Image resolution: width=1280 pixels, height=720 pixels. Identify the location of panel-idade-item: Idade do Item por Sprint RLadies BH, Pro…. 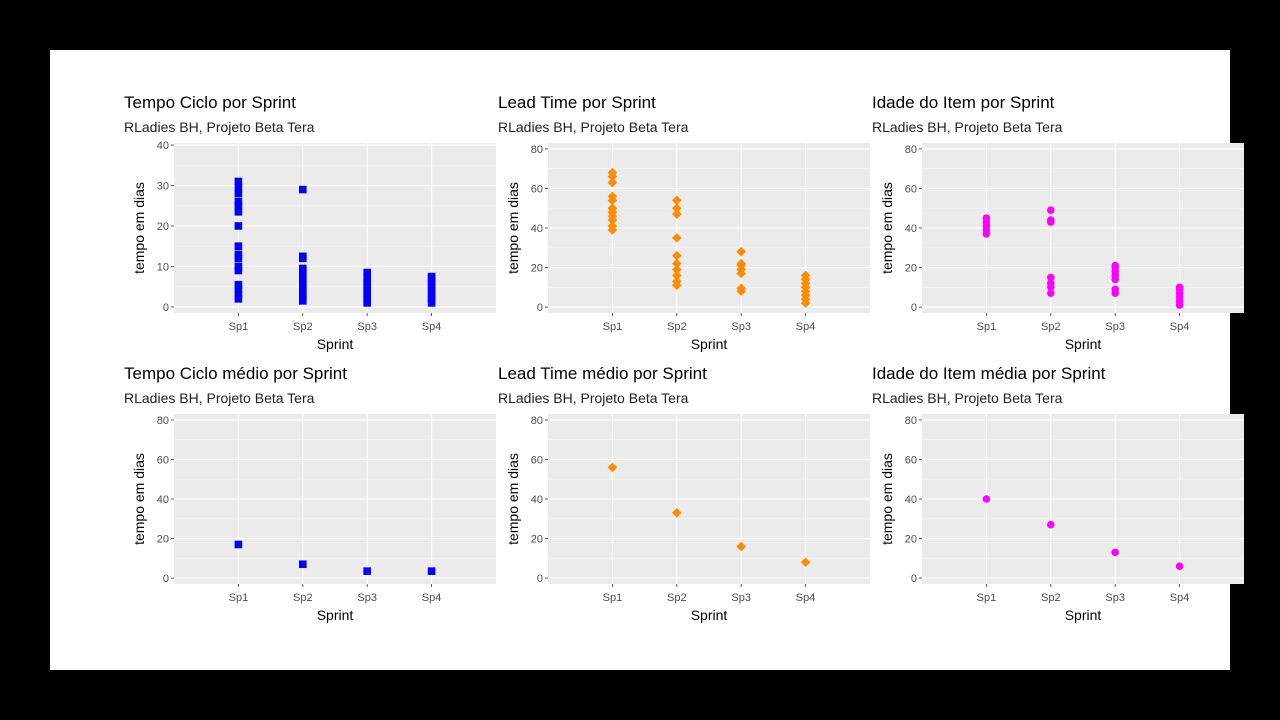
(1056, 223).